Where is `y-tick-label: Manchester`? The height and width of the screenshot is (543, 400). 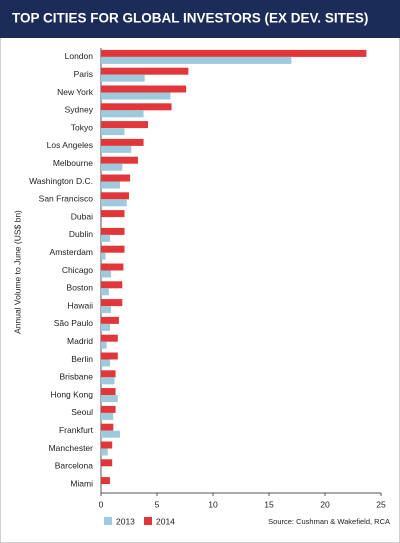
y-tick-label: Manchester is located at coordinates (71, 448).